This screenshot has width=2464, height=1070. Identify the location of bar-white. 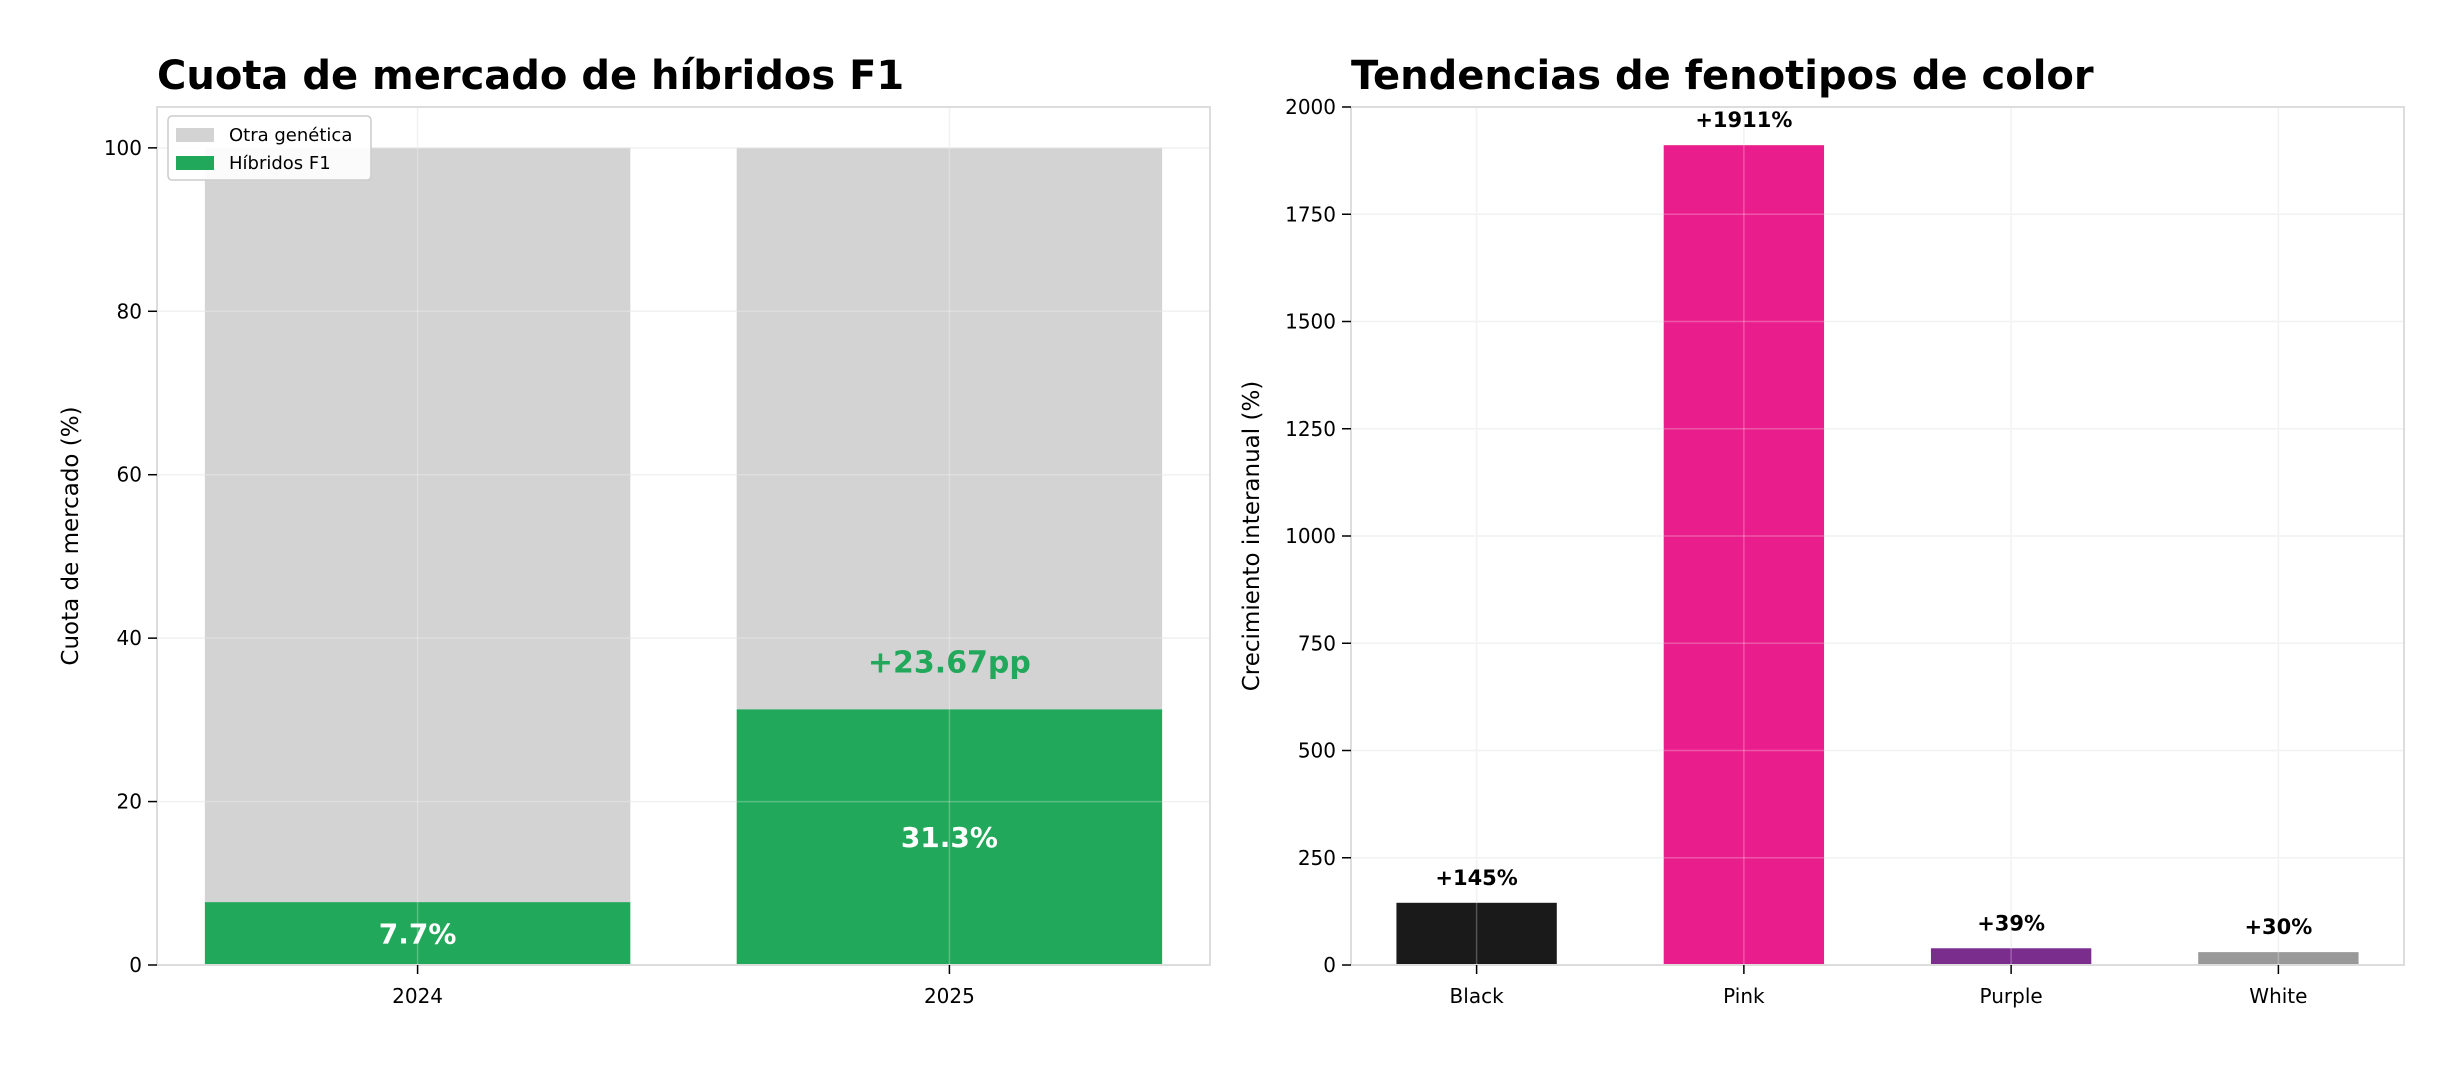
(2278, 958).